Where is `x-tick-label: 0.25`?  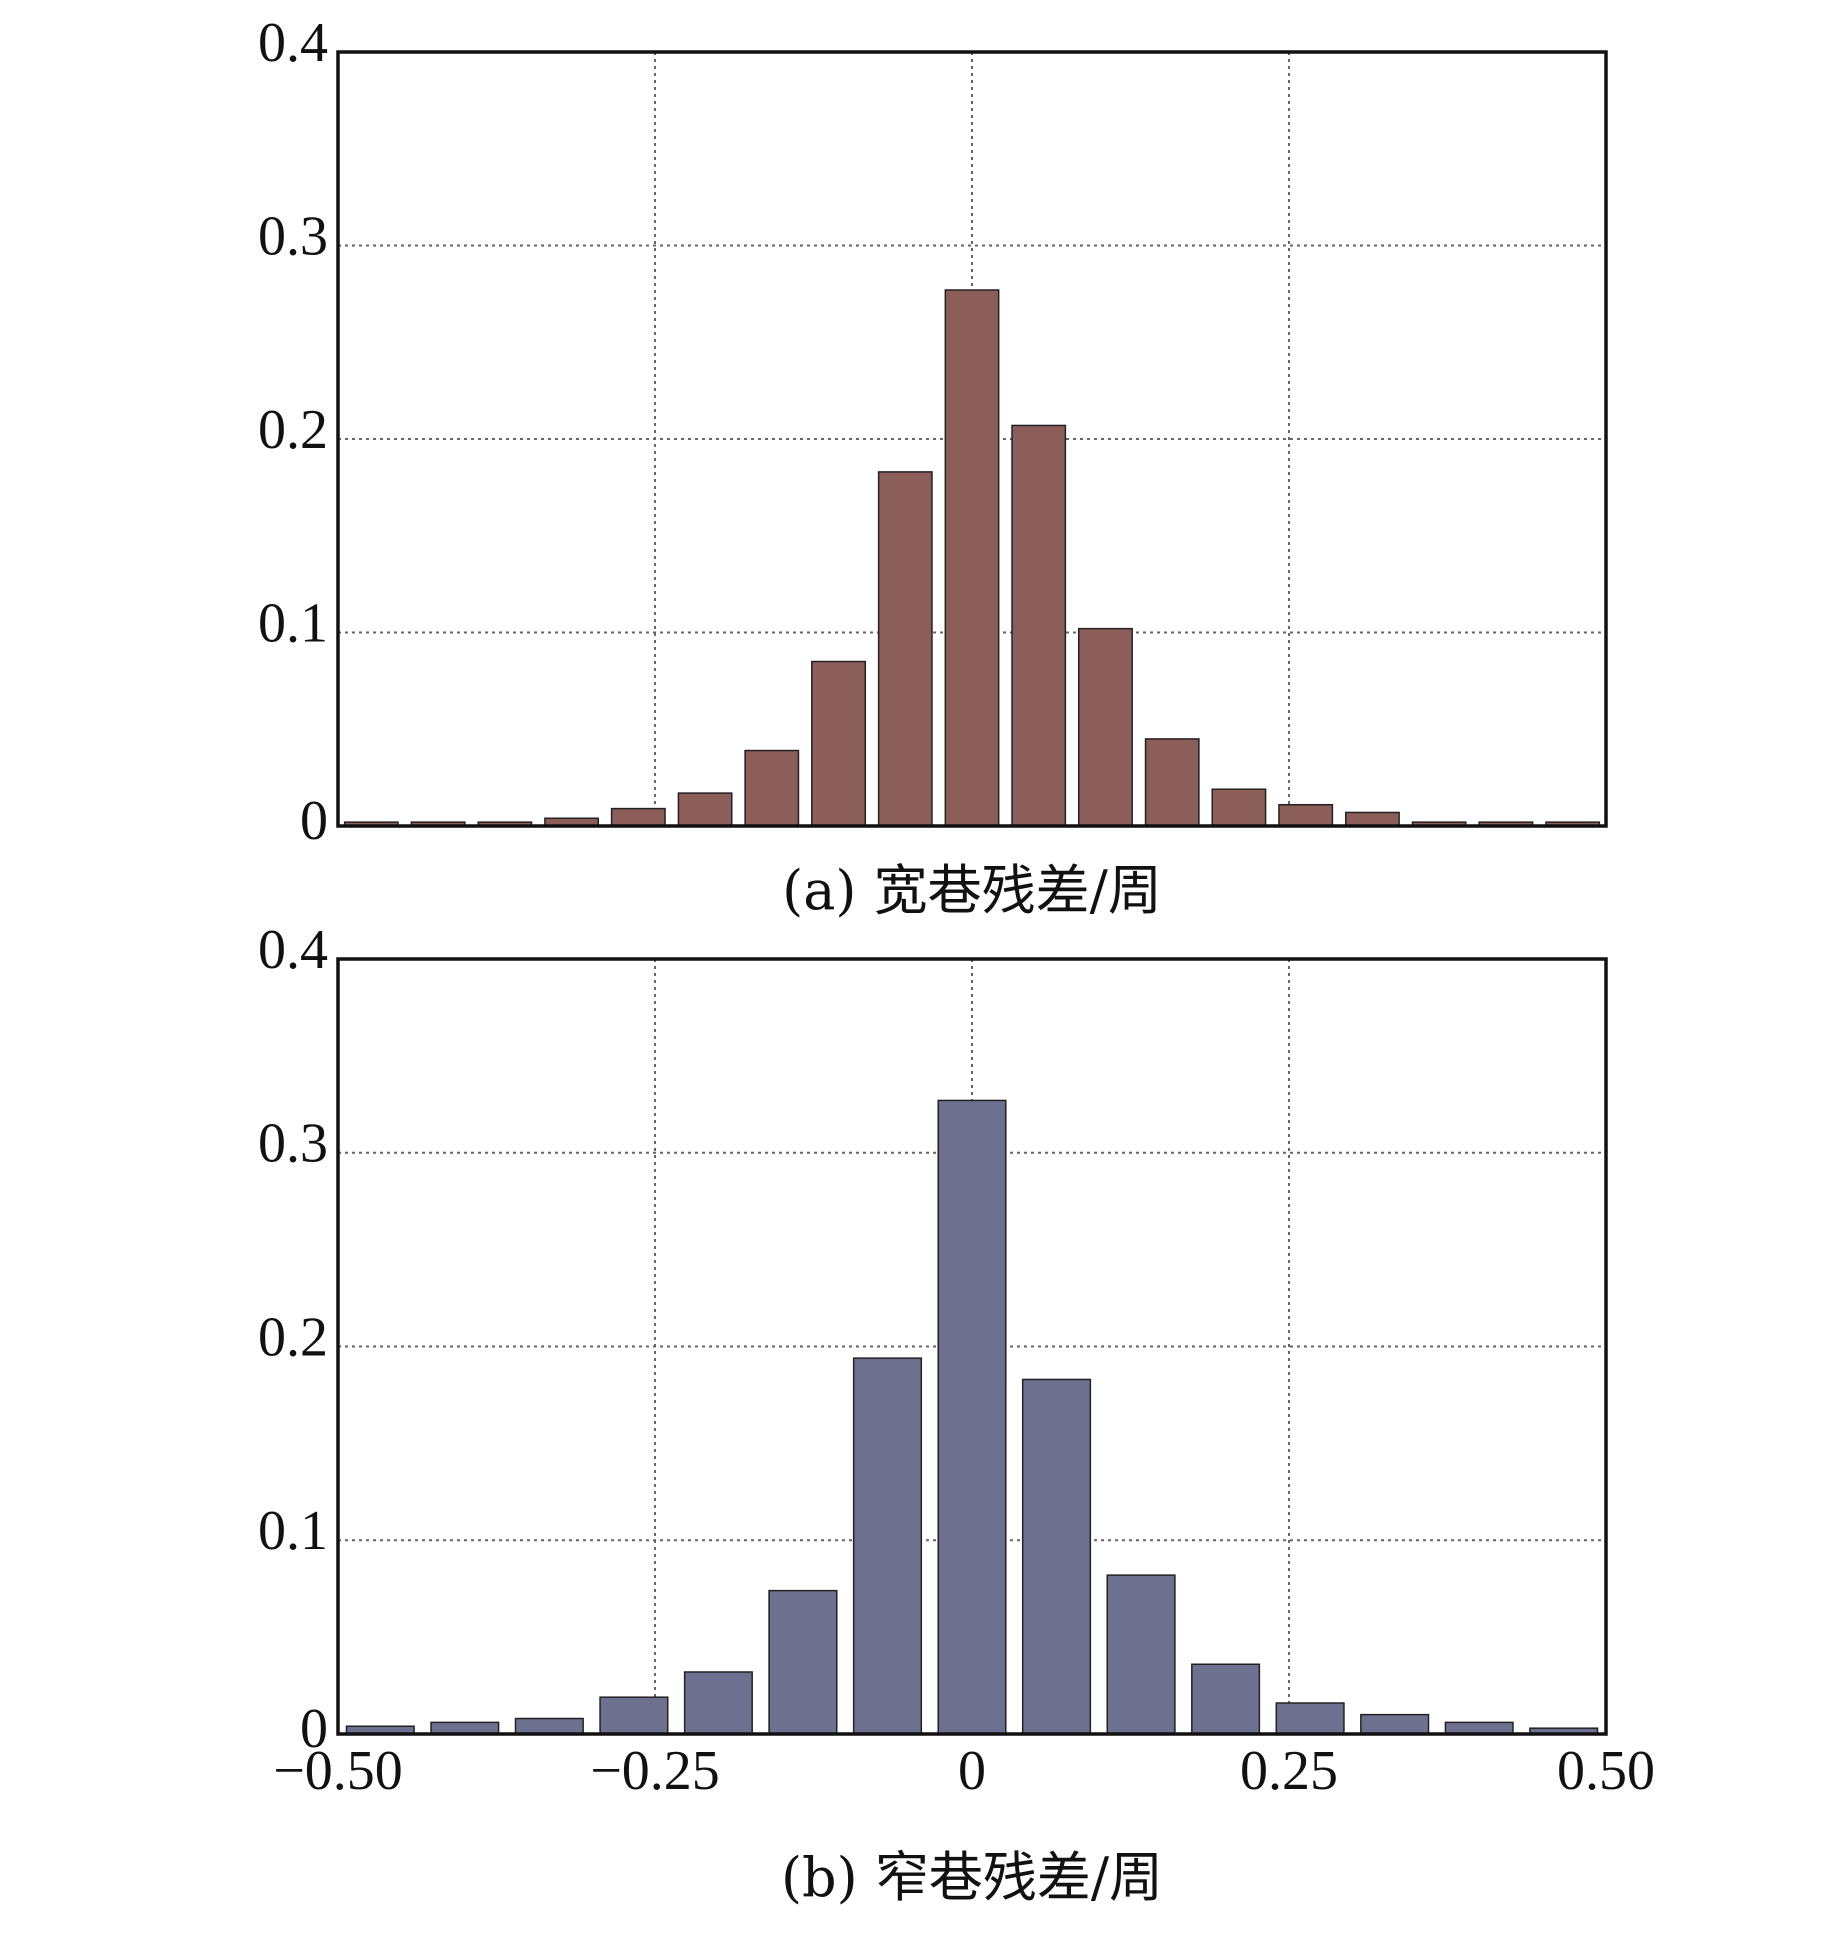
x-tick-label: 0.25 is located at coordinates (1289, 1771).